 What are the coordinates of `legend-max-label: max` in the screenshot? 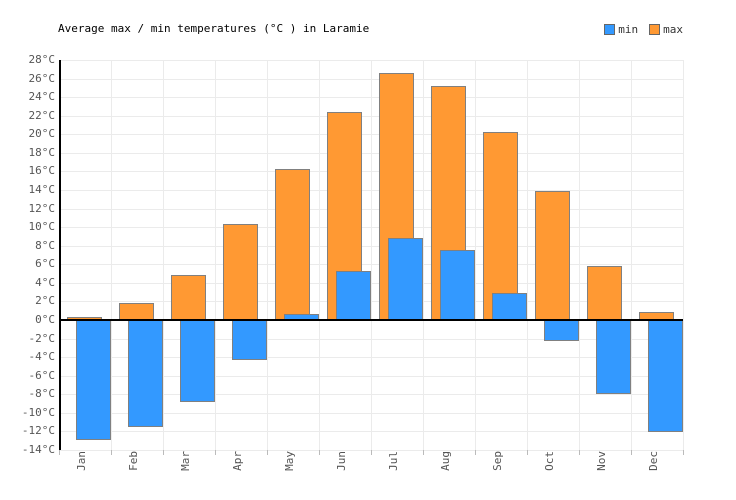 It's located at (673, 29).